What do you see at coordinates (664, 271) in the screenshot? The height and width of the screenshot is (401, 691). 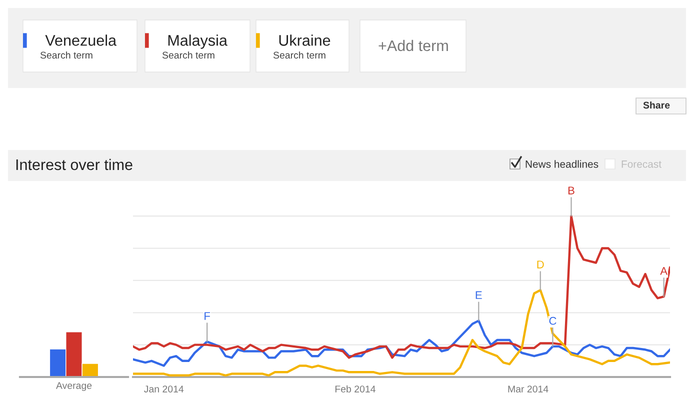 I see `annotation: A` at bounding box center [664, 271].